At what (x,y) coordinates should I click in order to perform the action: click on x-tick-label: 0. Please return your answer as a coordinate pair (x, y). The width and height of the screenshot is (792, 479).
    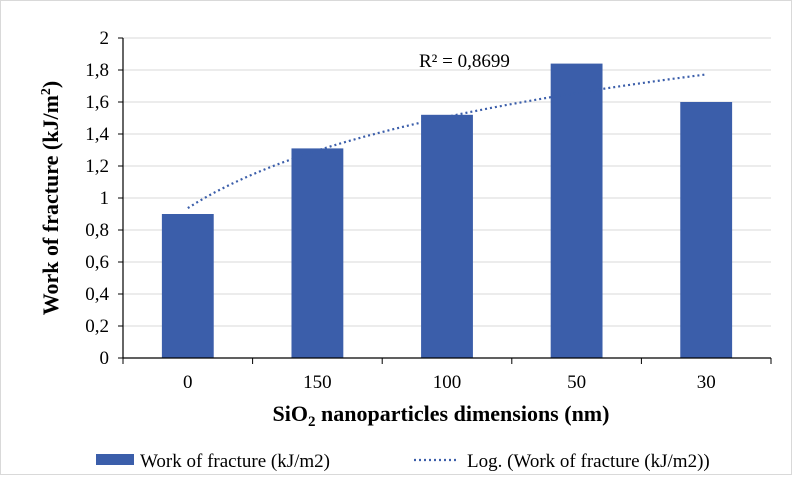
    Looking at the image, I should click on (188, 382).